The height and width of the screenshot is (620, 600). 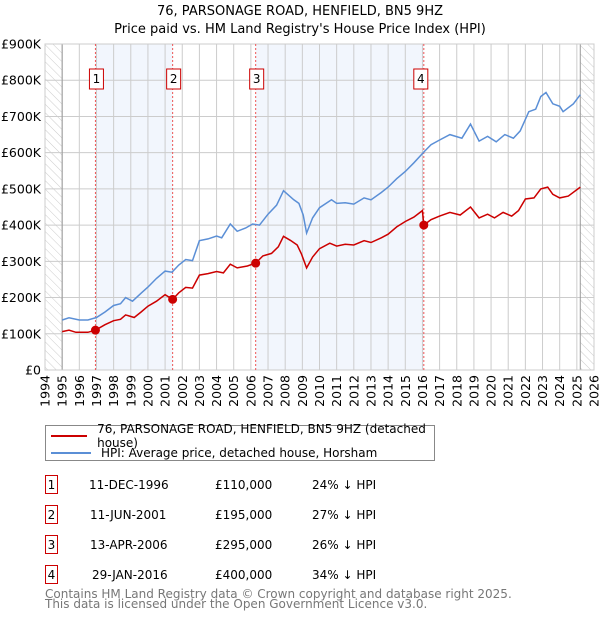 What do you see at coordinates (130, 391) in the screenshot?
I see `x-tick-label: 1999` at bounding box center [130, 391].